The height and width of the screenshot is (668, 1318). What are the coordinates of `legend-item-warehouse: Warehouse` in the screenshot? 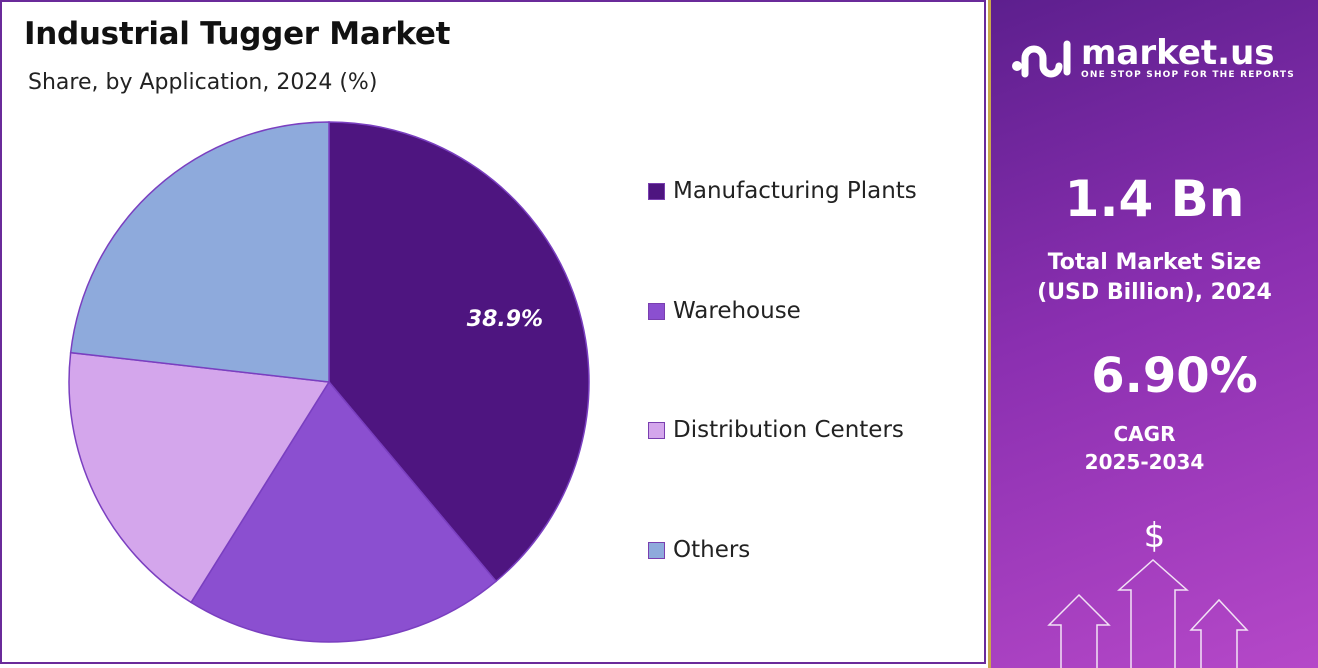 It's located at (724, 311).